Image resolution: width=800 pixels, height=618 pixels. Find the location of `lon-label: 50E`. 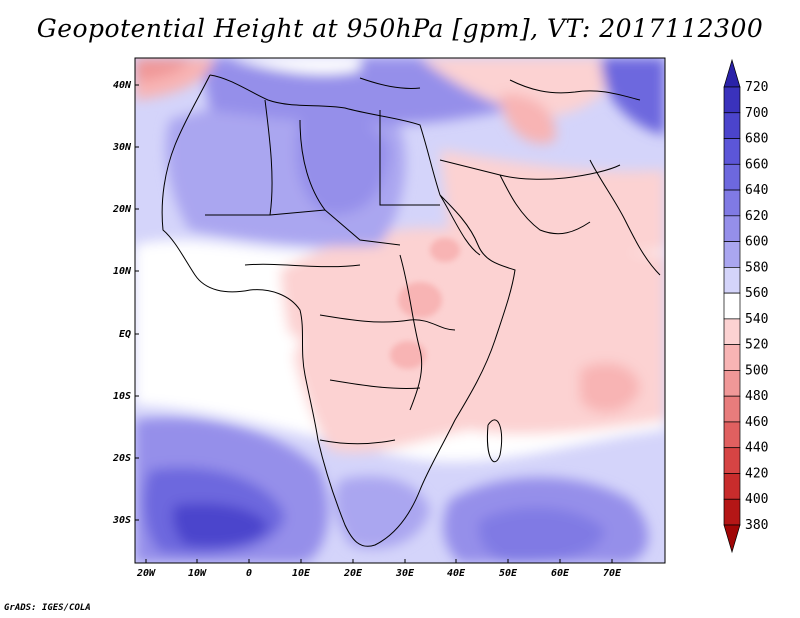

lon-label: 50E is located at coordinates (508, 573).